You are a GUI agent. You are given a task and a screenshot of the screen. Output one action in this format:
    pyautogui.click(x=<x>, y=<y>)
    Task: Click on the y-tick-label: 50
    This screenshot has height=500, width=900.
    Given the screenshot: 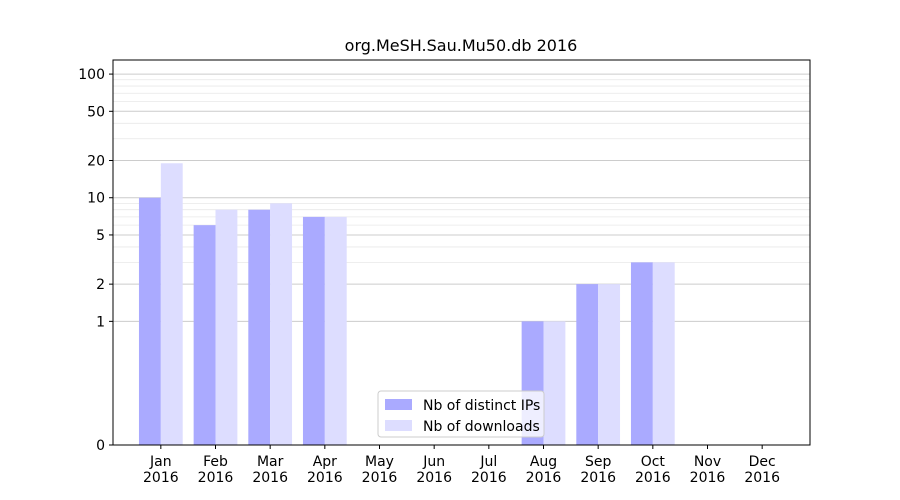 What is the action you would take?
    pyautogui.click(x=96, y=112)
    